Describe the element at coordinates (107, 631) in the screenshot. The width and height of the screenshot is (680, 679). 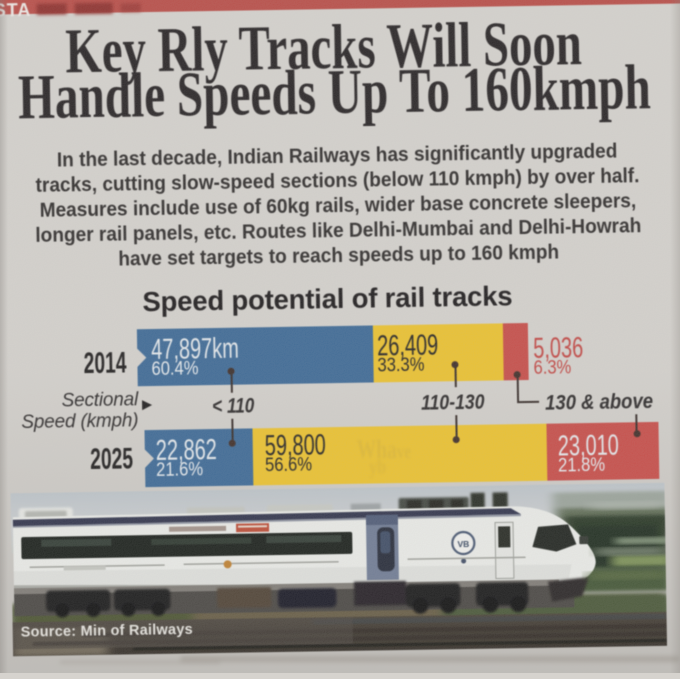
I see `svg-text: Source: Min of Railways` at that location.